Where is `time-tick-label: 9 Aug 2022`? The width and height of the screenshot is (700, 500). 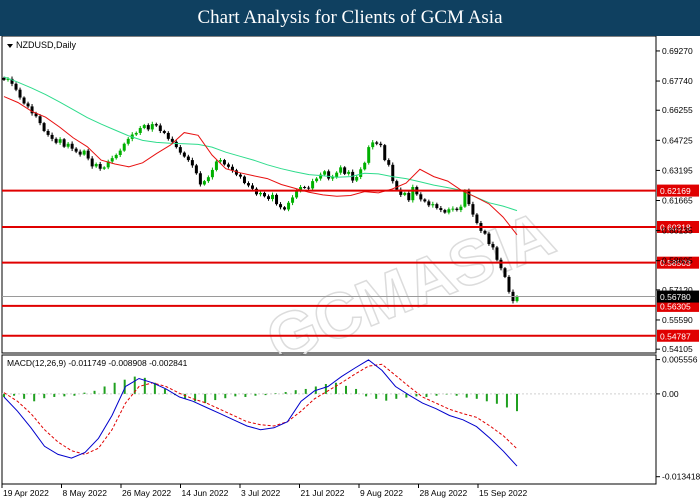
time-tick-label: 9 Aug 2022 is located at coordinates (381, 493).